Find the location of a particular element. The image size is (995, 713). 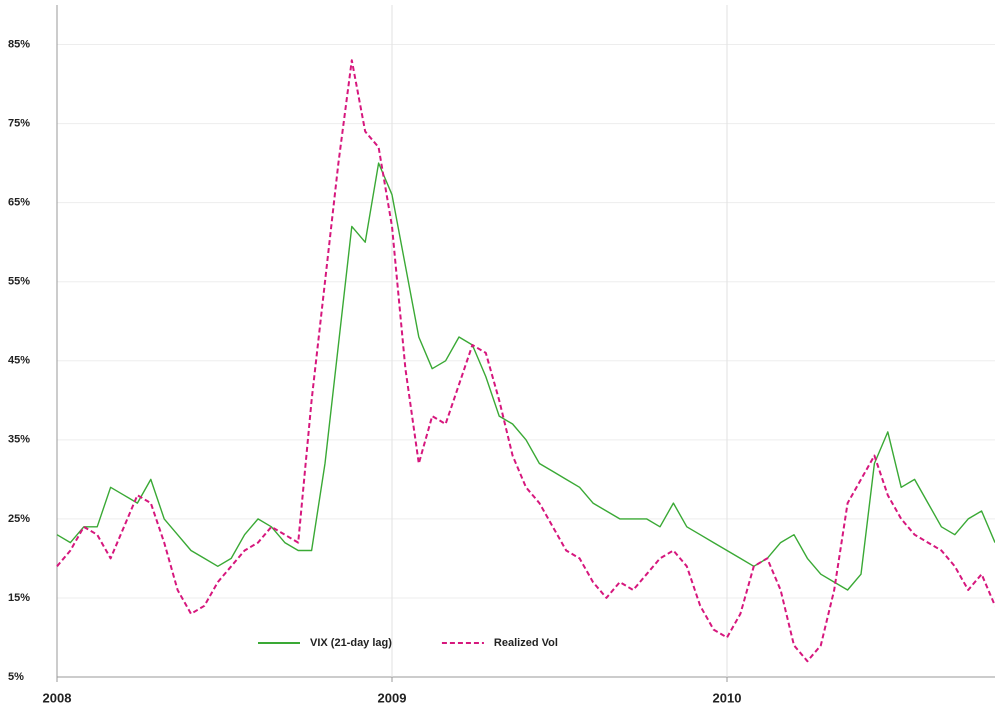

y-tick-label: 5% is located at coordinates (16, 677).